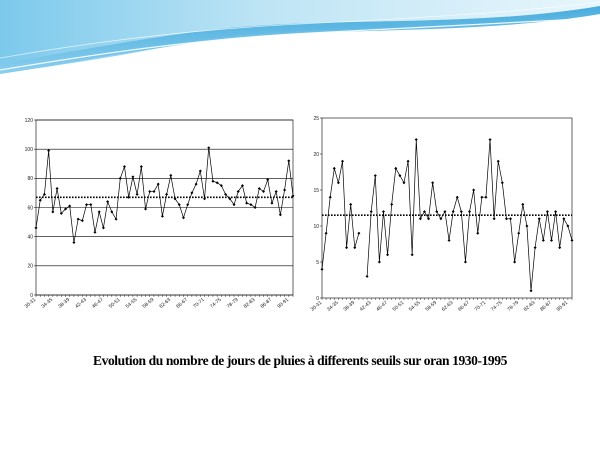 This screenshot has height=450, width=600. Describe the element at coordinates (199, 303) in the screenshot. I see `x-tick-label: 70-71` at that location.